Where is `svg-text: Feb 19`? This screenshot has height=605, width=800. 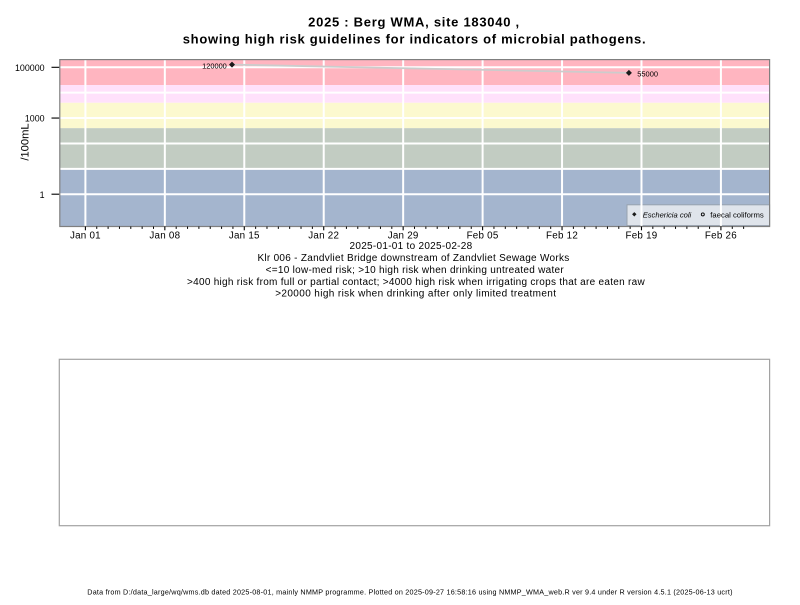
svg-text: Feb 19 is located at coordinates (641, 236).